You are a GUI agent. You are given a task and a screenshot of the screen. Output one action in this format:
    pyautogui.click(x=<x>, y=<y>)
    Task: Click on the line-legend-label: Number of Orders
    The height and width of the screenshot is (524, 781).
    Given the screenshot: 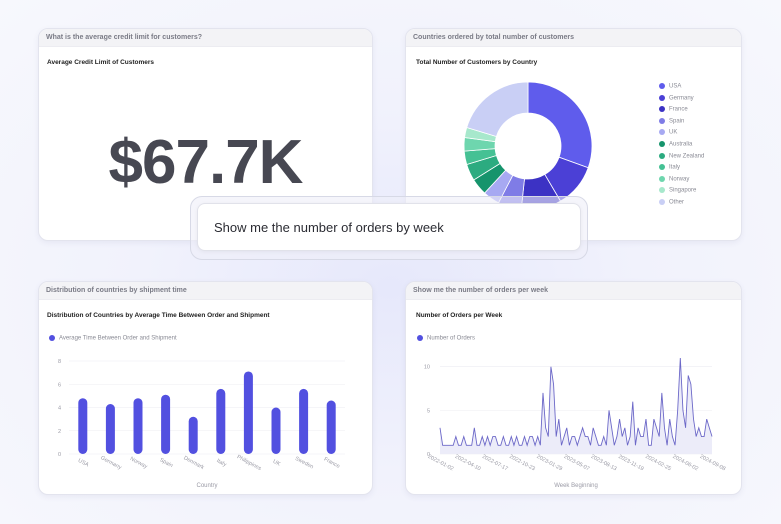 What is the action you would take?
    pyautogui.click(x=451, y=338)
    